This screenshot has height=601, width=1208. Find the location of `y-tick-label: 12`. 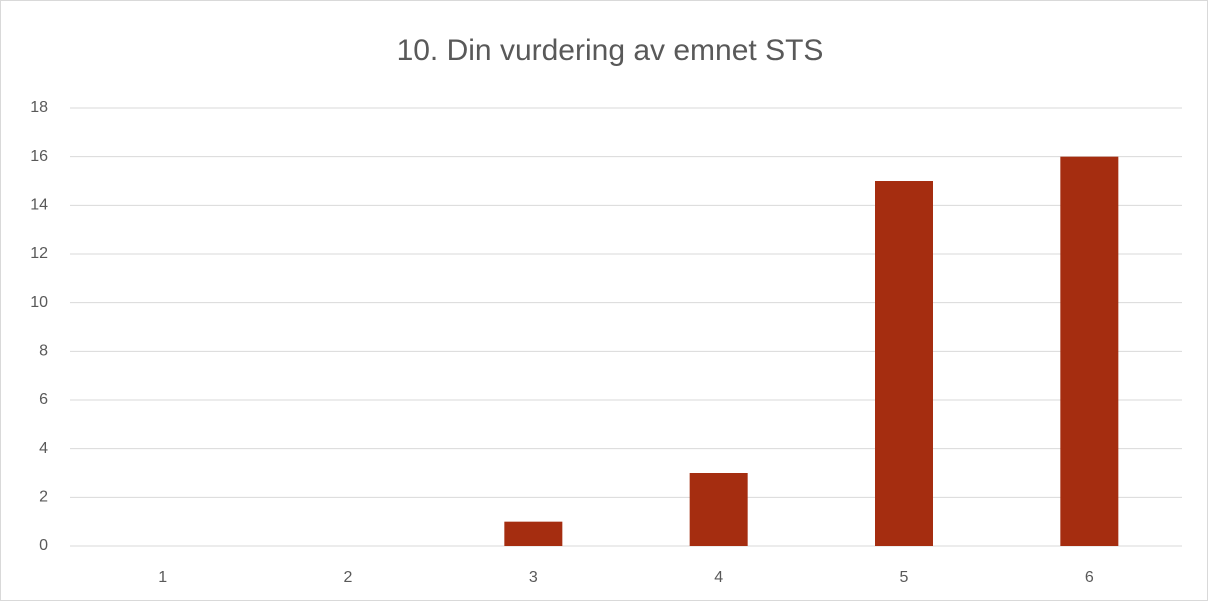

y-tick-label: 12 is located at coordinates (39, 253).